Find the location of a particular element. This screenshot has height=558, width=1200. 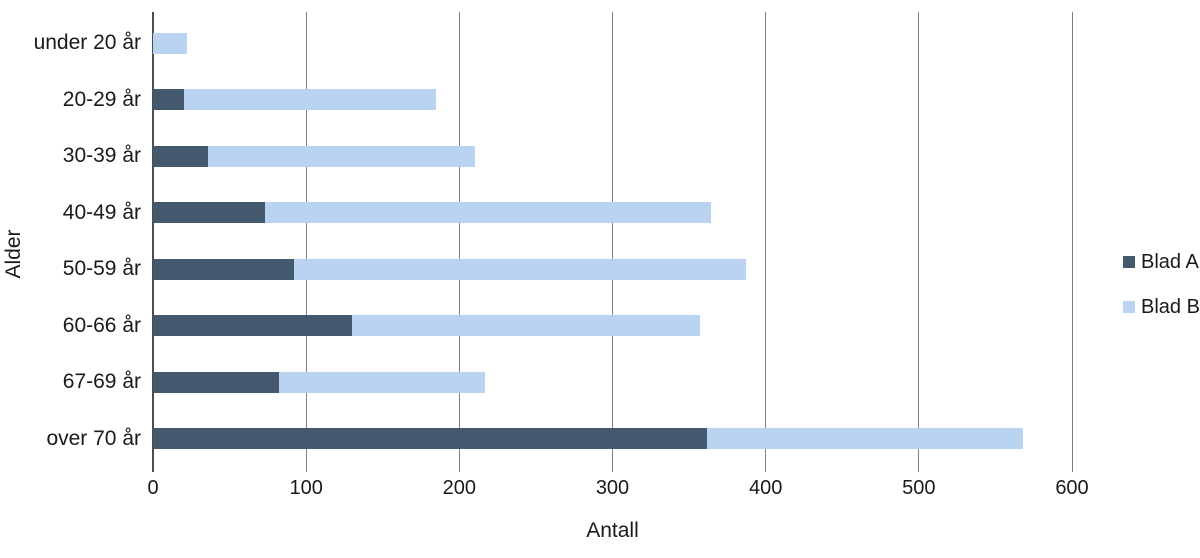

y-category-label-6: 67-69 år is located at coordinates (101, 381).